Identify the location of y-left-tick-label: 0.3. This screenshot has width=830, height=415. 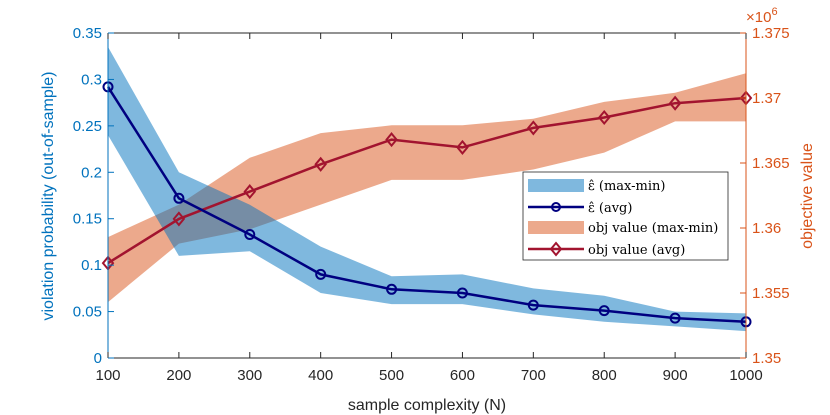
(91, 79).